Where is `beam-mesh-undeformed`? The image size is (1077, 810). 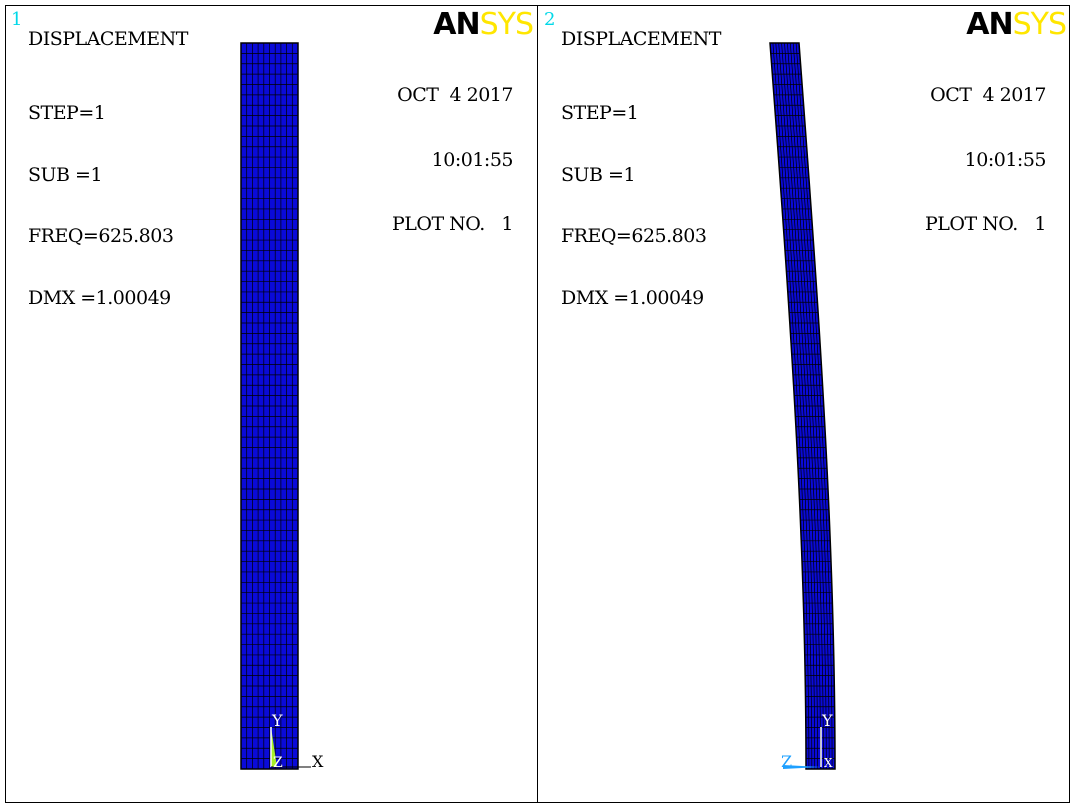 beam-mesh-undeformed is located at coordinates (269, 406).